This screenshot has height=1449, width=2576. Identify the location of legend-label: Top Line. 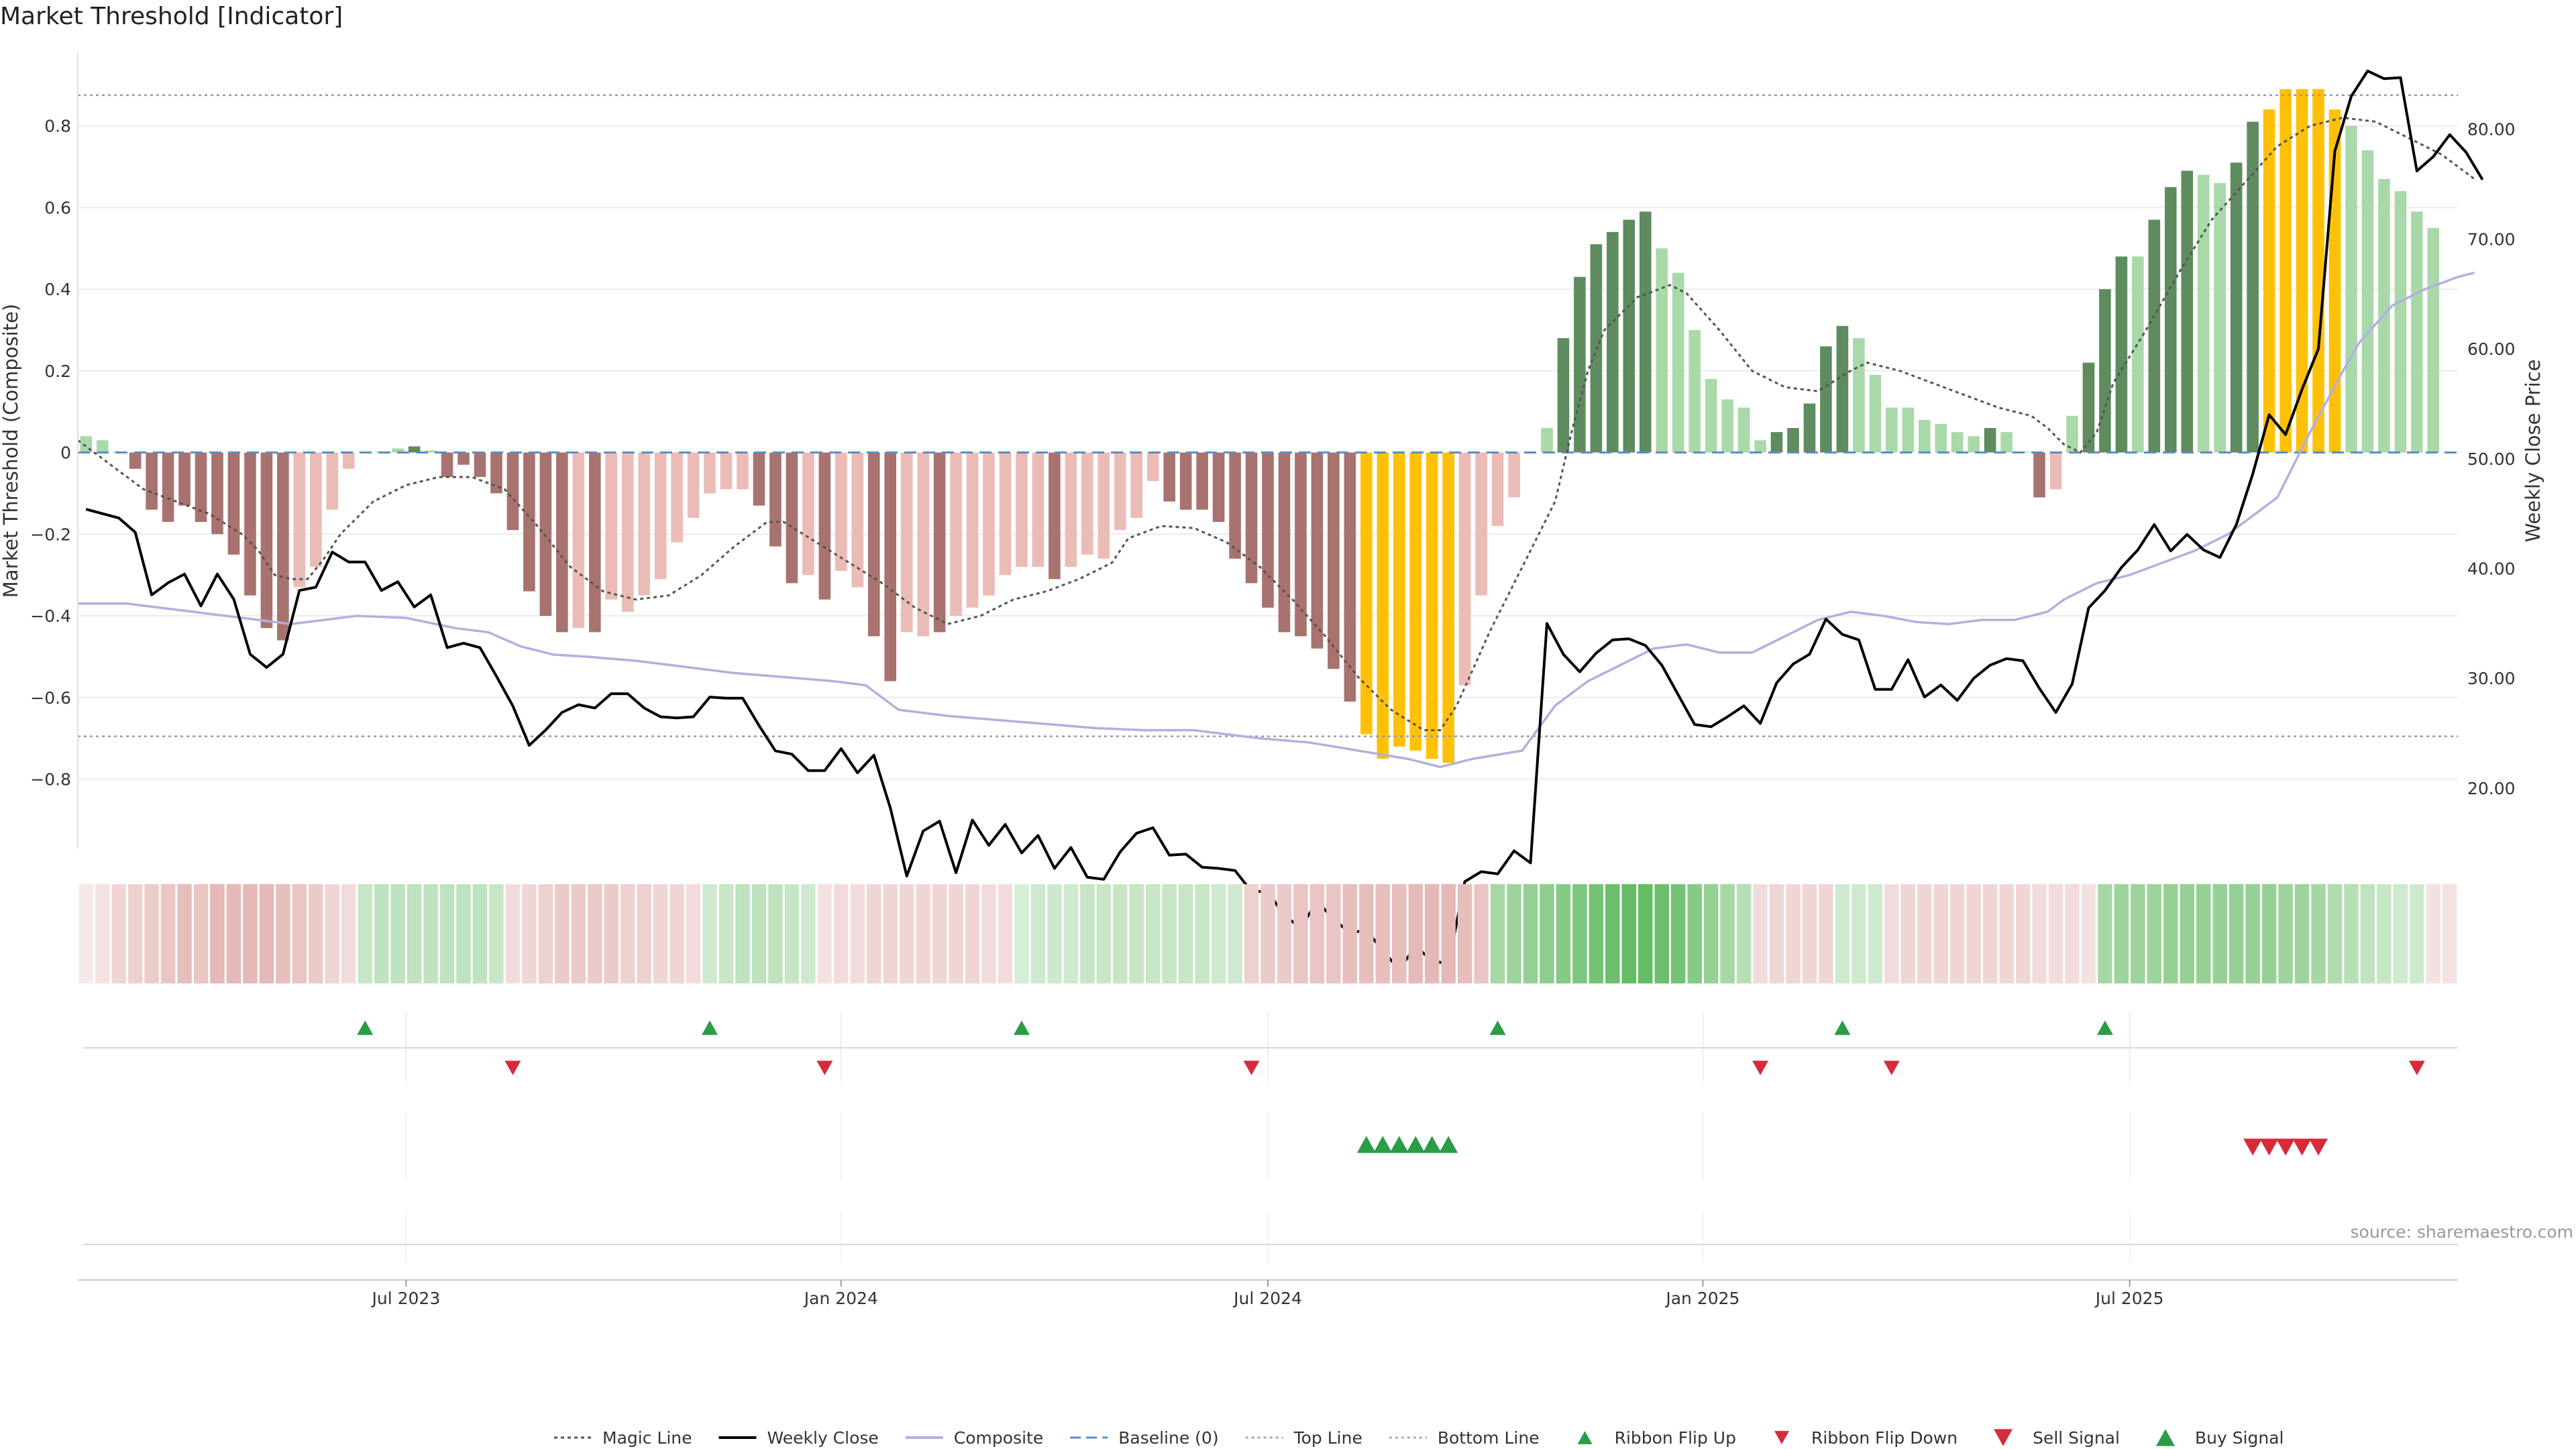
(1327, 1438).